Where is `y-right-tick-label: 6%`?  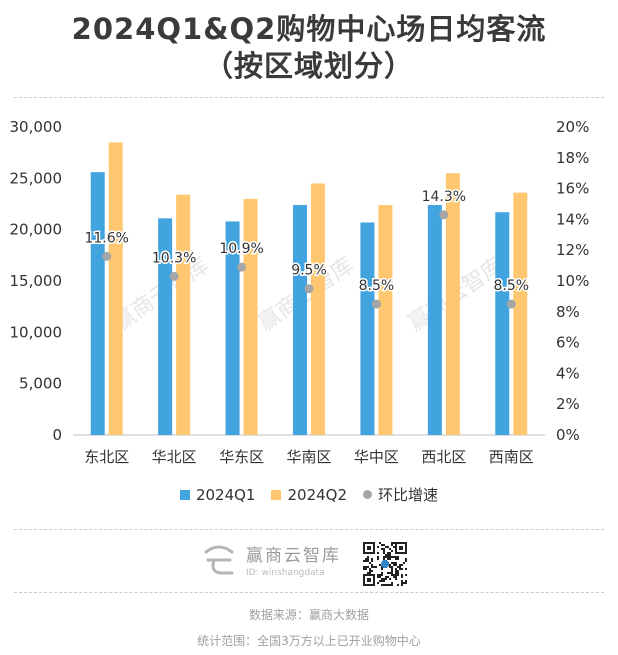
y-right-tick-label: 6% is located at coordinates (568, 343).